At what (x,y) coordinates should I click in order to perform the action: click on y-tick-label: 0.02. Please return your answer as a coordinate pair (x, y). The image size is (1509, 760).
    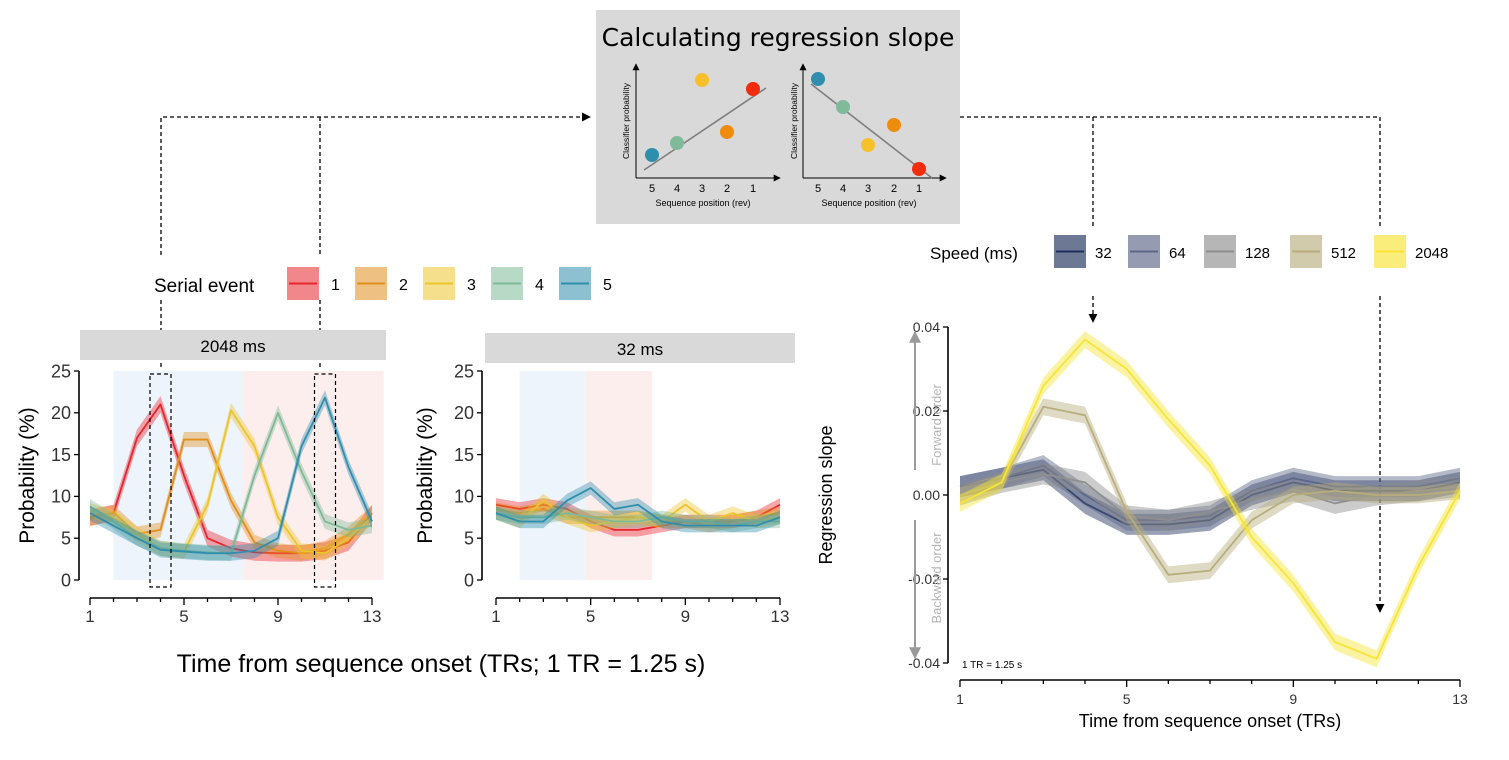
    Looking at the image, I should click on (926, 411).